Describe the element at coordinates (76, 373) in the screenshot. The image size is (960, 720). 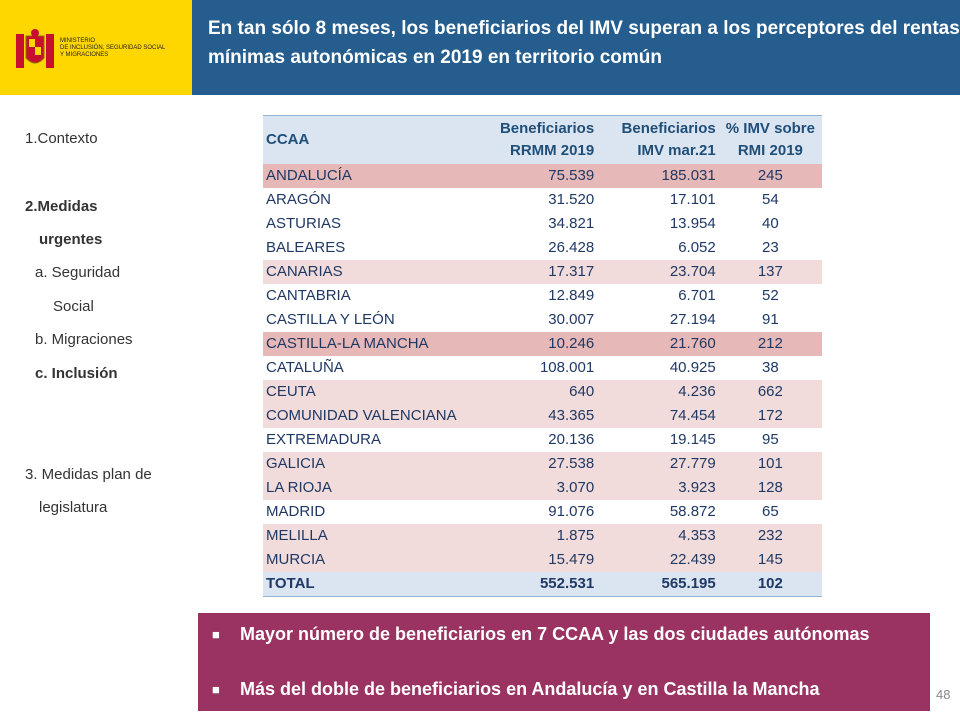
I see `sidebar-item: c. Inclusión` at that location.